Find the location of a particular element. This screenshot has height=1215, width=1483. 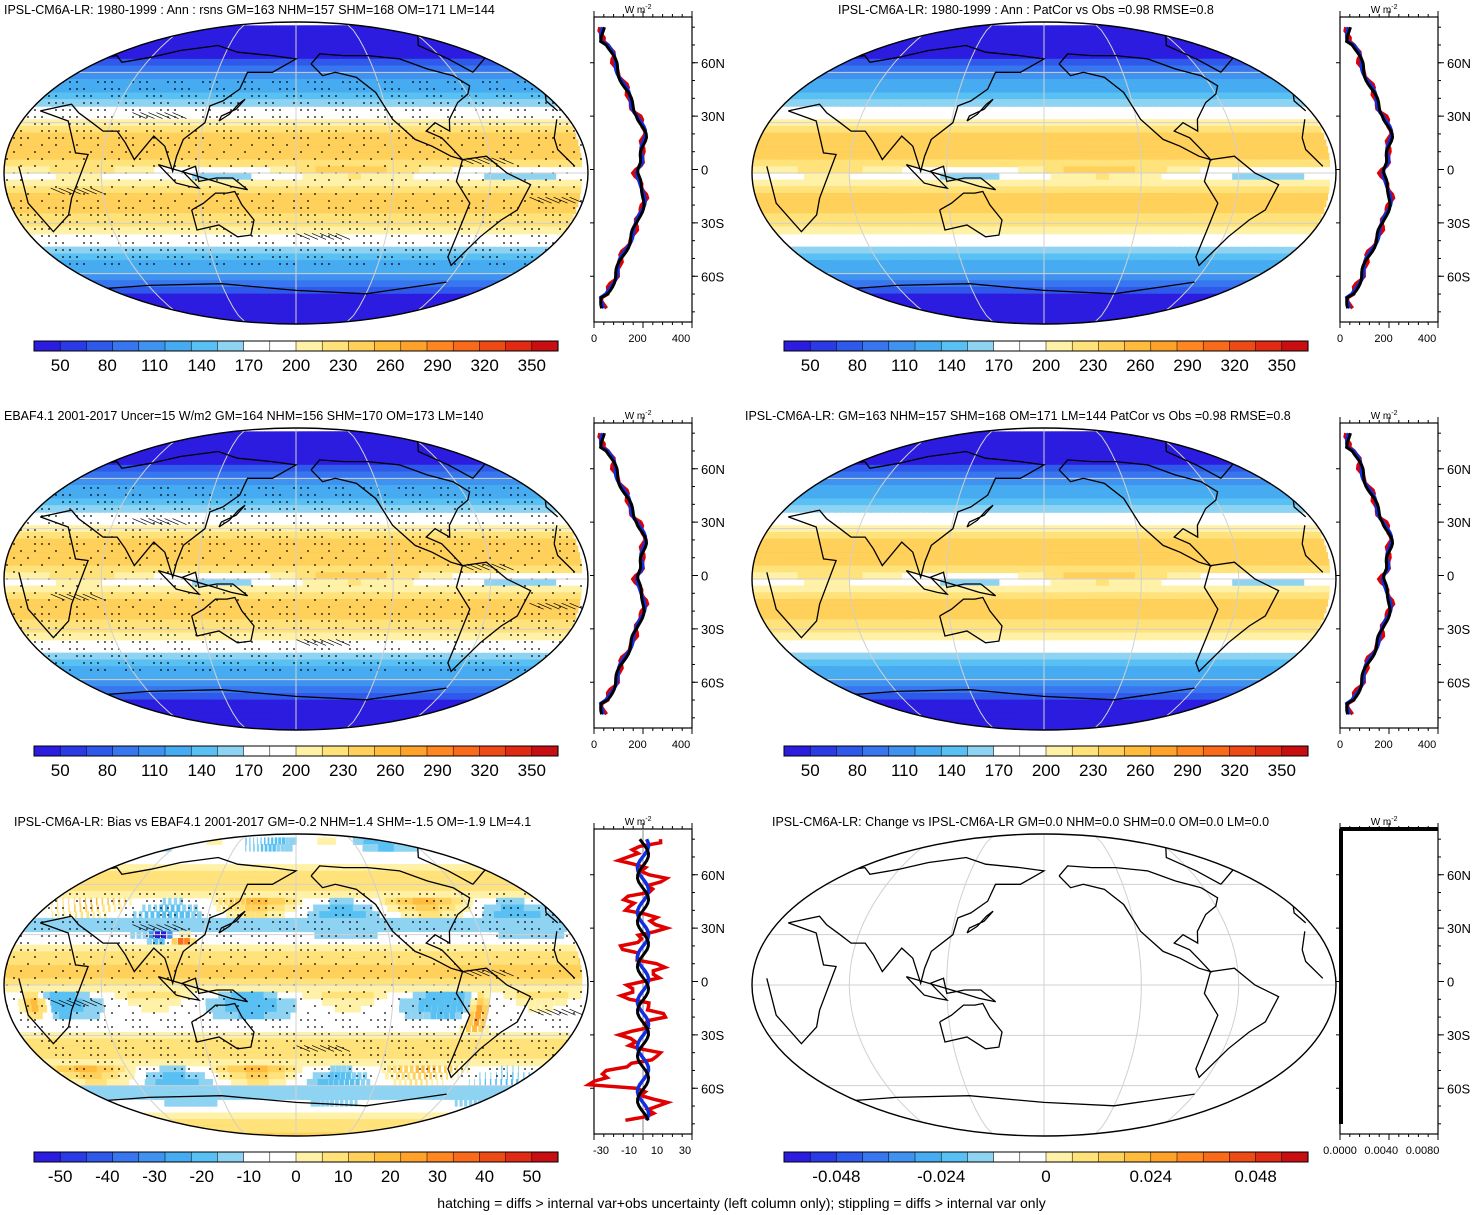

colorbar-label: -0.048 is located at coordinates (836, 1176).